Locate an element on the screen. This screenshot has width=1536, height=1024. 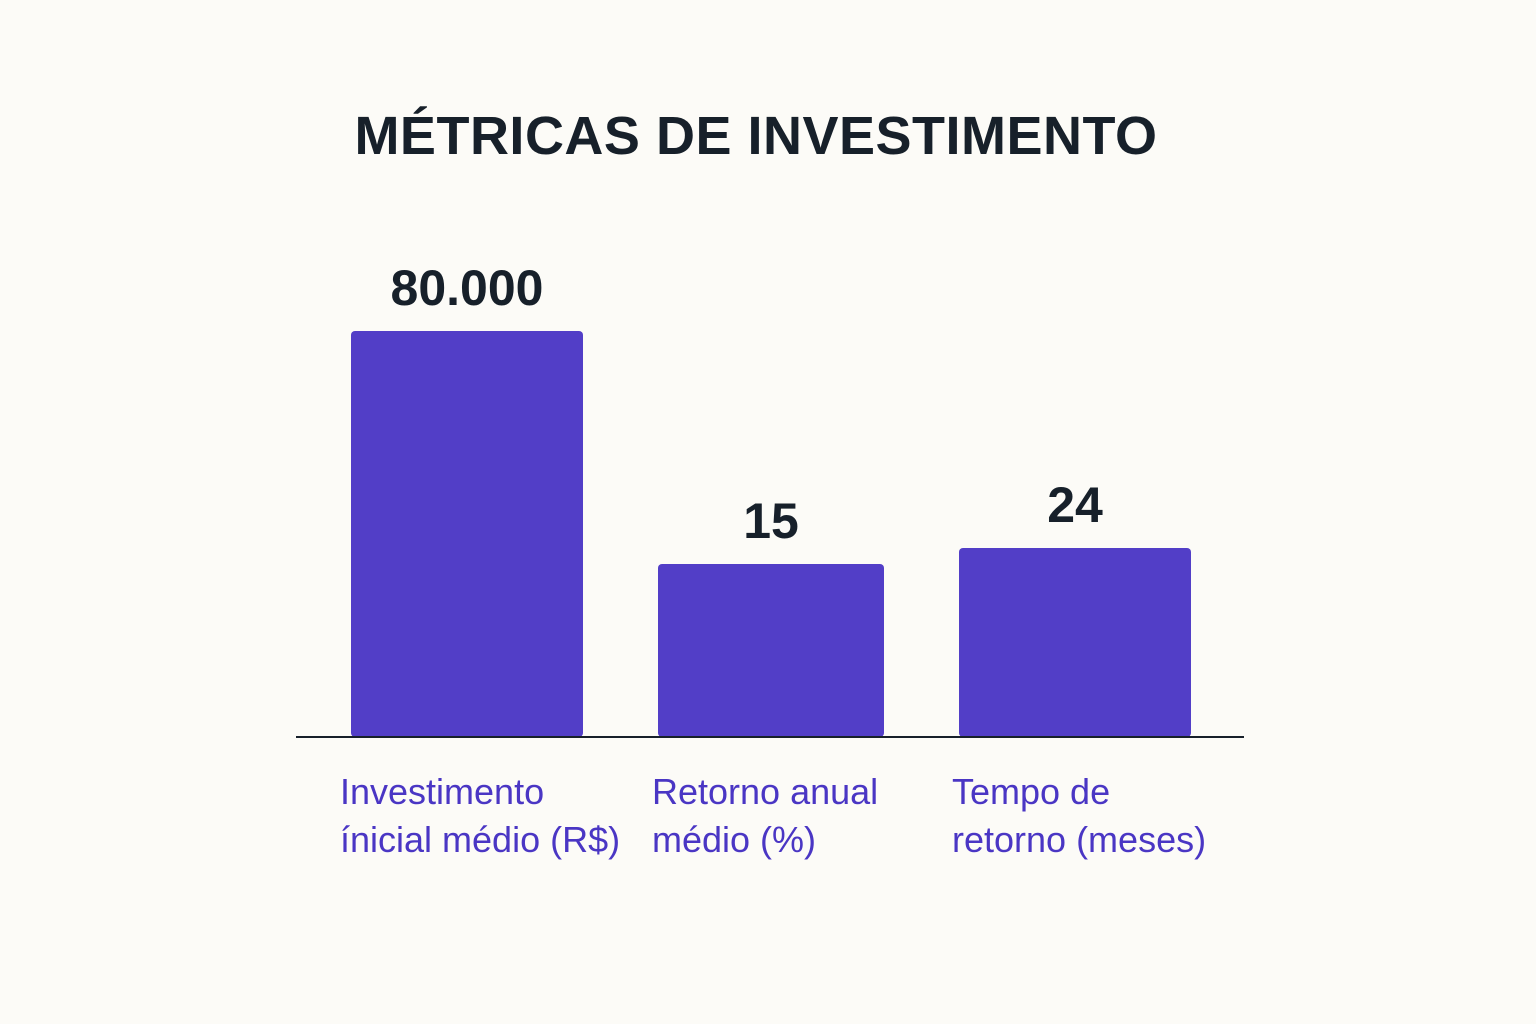
value-labels-layer: 80.000 15 24 is located at coordinates (747, 404).